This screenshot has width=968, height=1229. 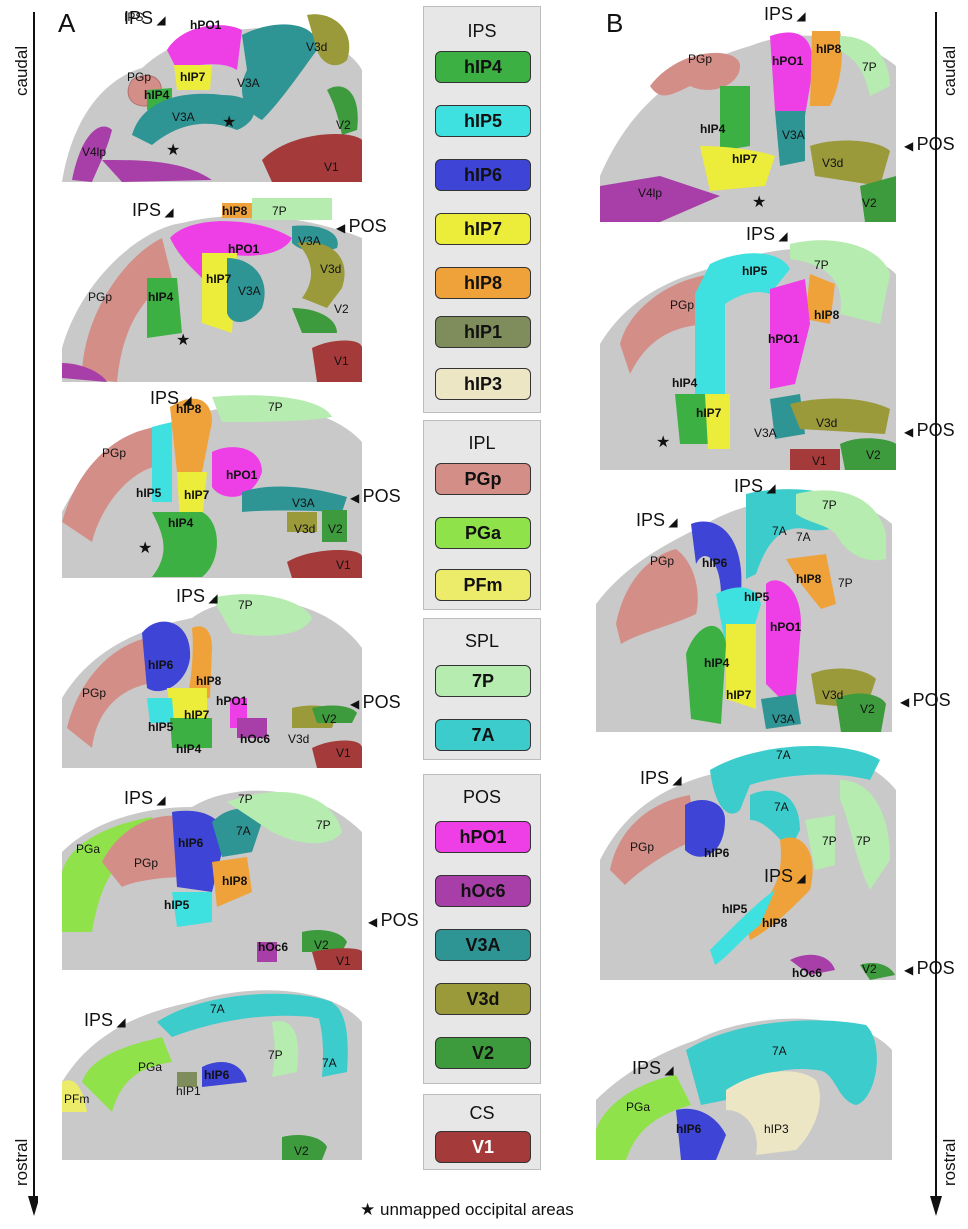 What do you see at coordinates (482, 209) in the screenshot?
I see `legend-group-ips: IPS hIP4 hIP5 hIP6 hIP7 hIP8 hIP1 hIP3` at bounding box center [482, 209].